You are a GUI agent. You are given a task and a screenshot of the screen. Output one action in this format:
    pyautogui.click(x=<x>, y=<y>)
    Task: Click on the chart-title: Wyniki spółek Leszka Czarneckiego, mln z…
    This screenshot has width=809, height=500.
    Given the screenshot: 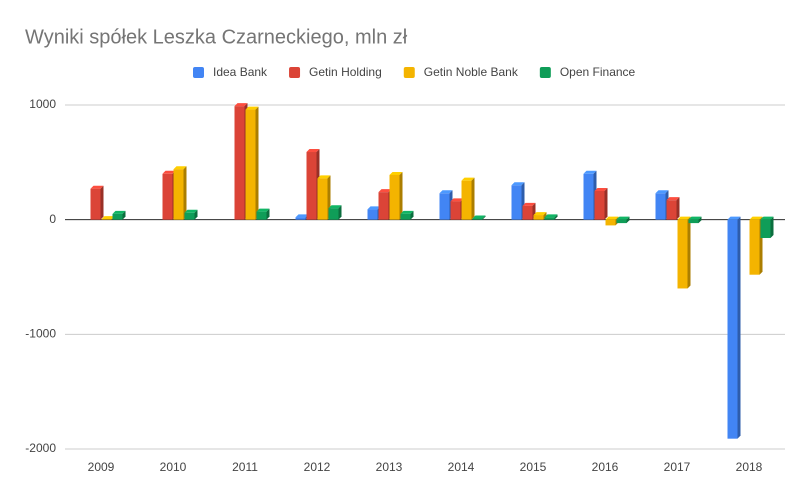 What is the action you would take?
    pyautogui.click(x=216, y=37)
    